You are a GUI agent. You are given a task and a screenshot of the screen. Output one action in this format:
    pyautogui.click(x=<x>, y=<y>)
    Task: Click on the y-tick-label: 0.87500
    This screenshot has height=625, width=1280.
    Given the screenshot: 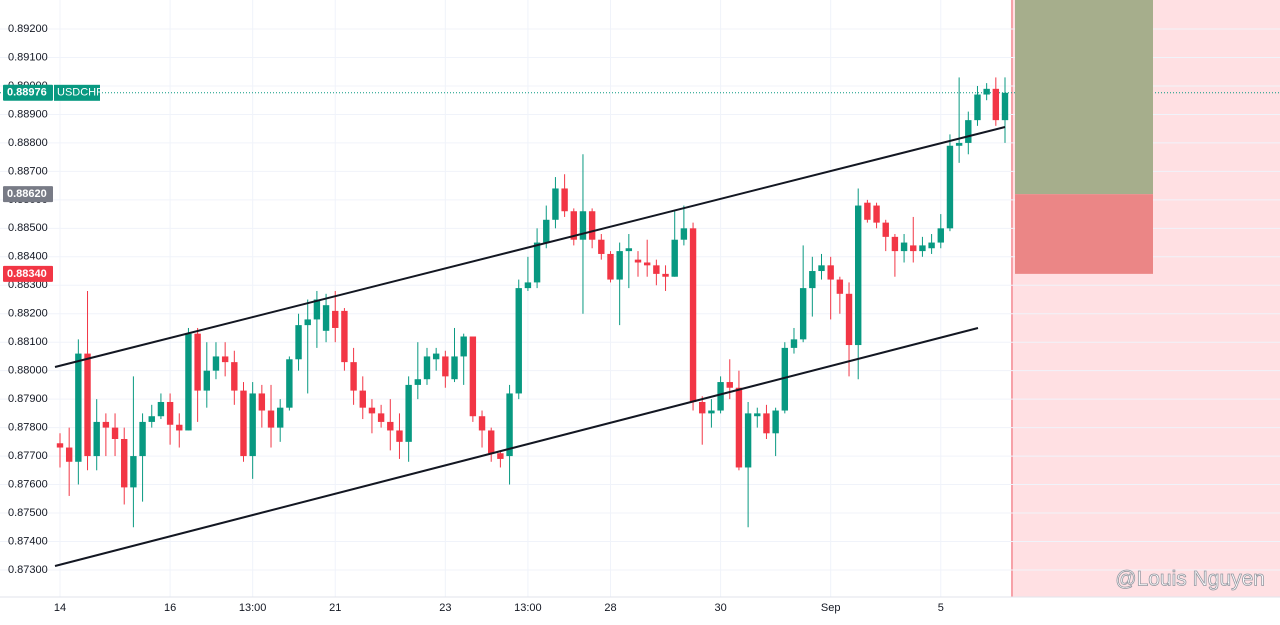 What is the action you would take?
    pyautogui.click(x=28, y=513)
    